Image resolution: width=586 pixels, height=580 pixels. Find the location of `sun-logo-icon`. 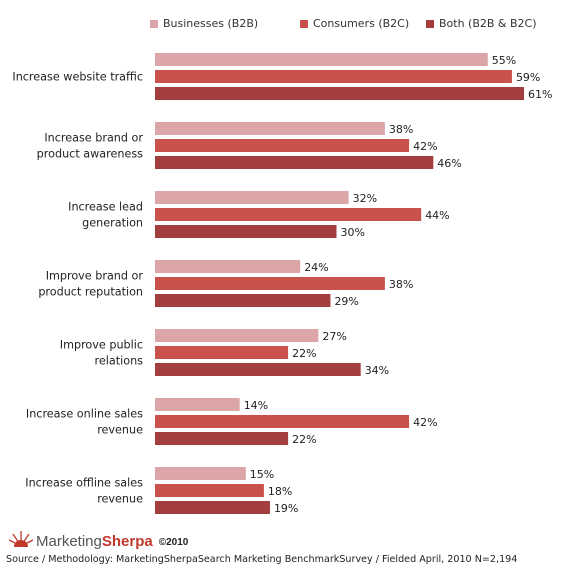

sun-logo-icon is located at coordinates (21, 539).